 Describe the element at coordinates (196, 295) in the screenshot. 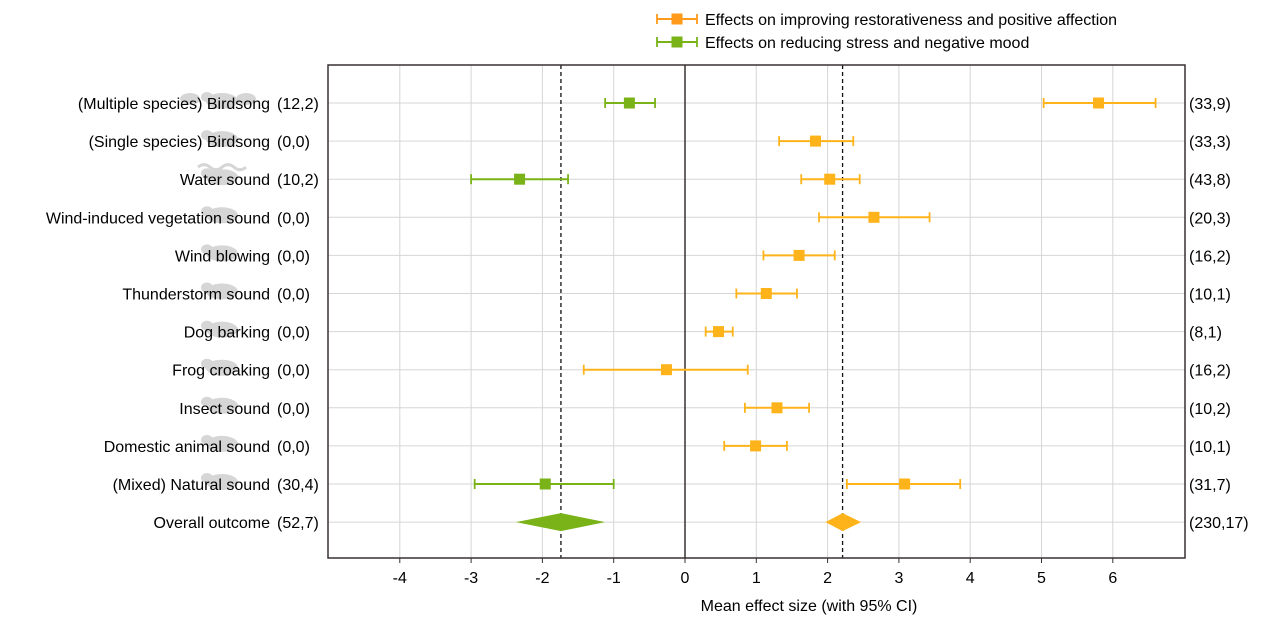

I see `row-label: Thunderstorm sound` at that location.